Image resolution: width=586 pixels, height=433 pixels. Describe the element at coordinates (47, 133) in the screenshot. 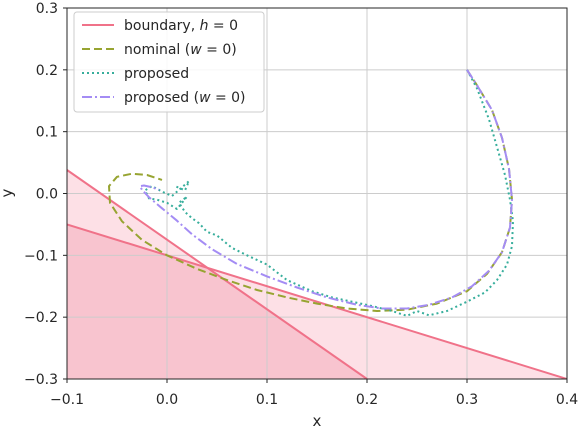

I see `y-tick-label: 0.1` at that location.